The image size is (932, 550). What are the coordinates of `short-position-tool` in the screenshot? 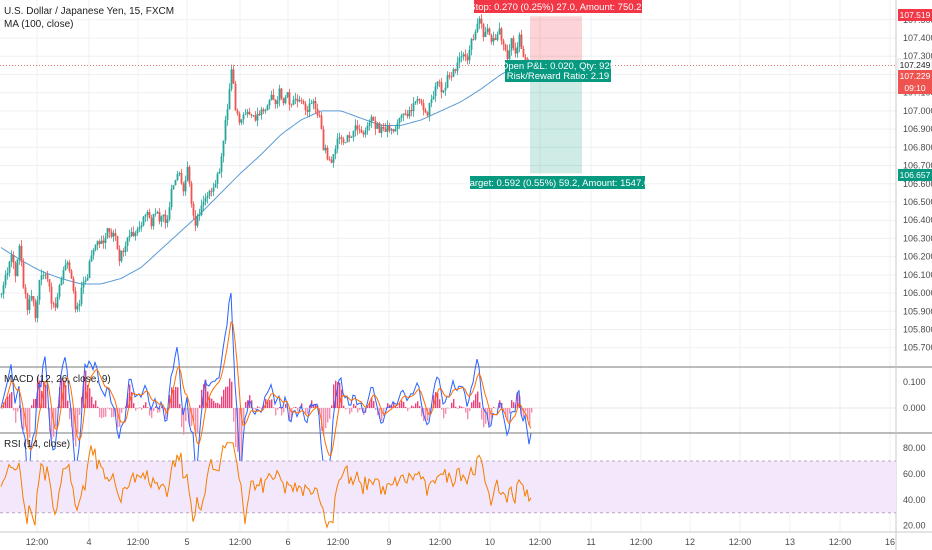 It's located at (556, 95).